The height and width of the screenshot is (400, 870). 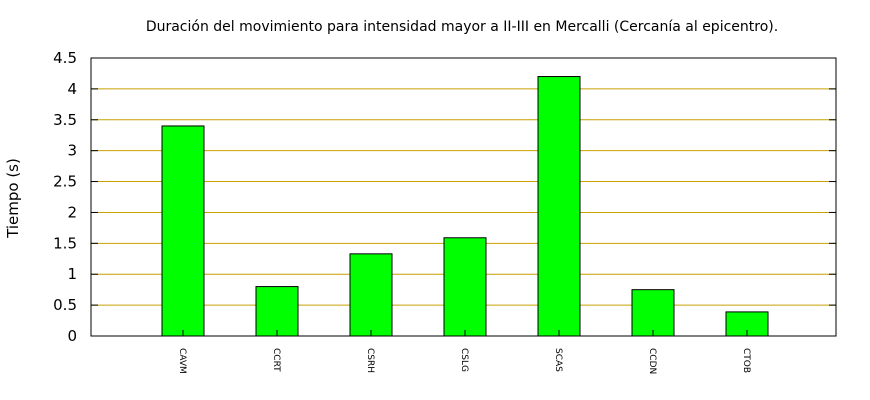 What do you see at coordinates (559, 206) in the screenshot?
I see `bar-scas` at bounding box center [559, 206].